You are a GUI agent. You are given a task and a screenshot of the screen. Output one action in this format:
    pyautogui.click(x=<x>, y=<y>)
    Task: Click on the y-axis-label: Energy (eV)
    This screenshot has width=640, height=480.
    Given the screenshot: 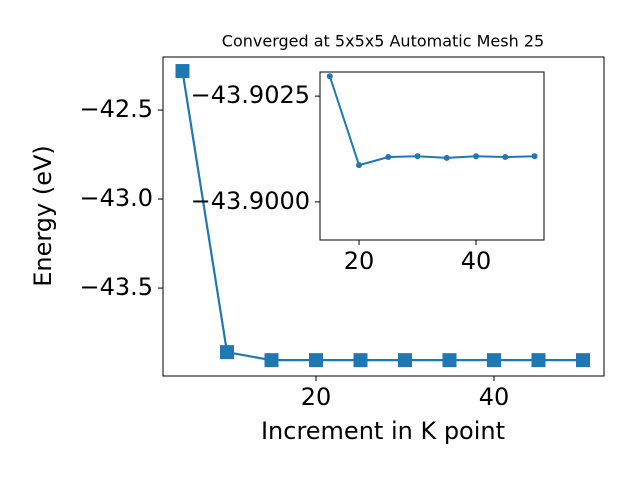 What is the action you would take?
    pyautogui.click(x=43, y=216)
    